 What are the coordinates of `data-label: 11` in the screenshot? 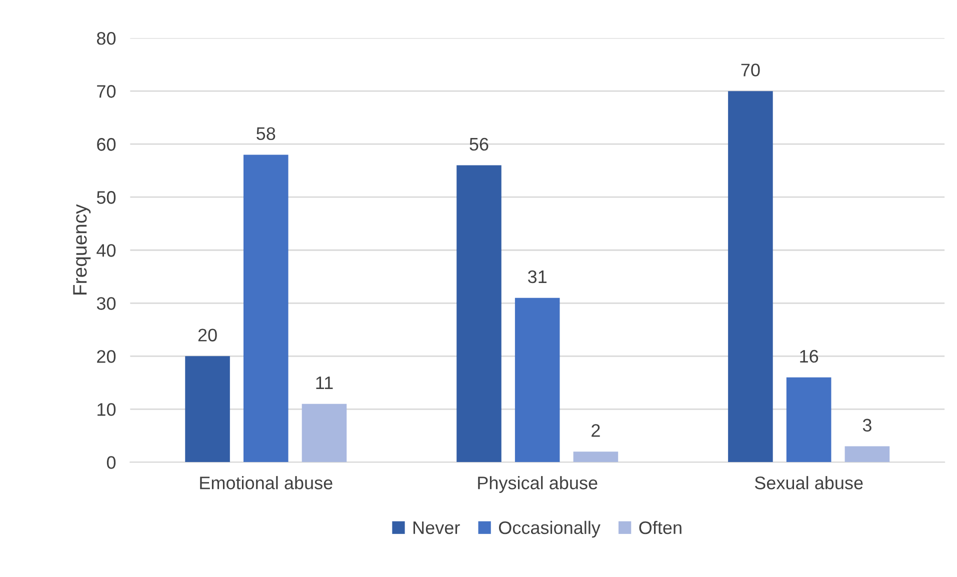 It's located at (324, 383).